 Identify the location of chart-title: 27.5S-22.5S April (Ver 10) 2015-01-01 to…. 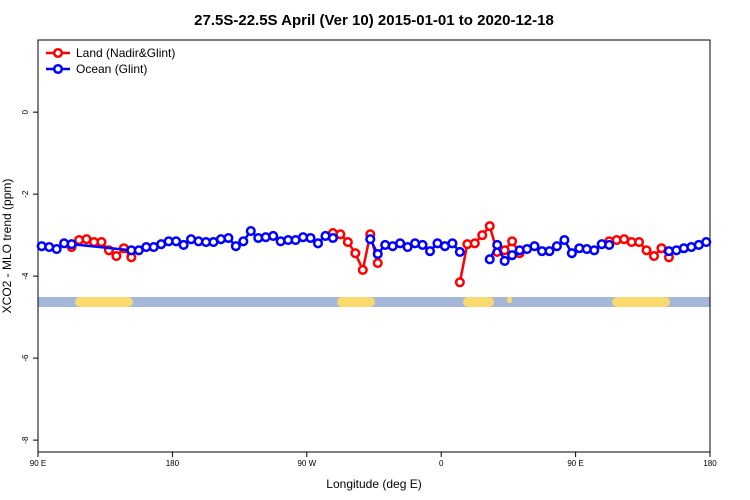
(374, 20).